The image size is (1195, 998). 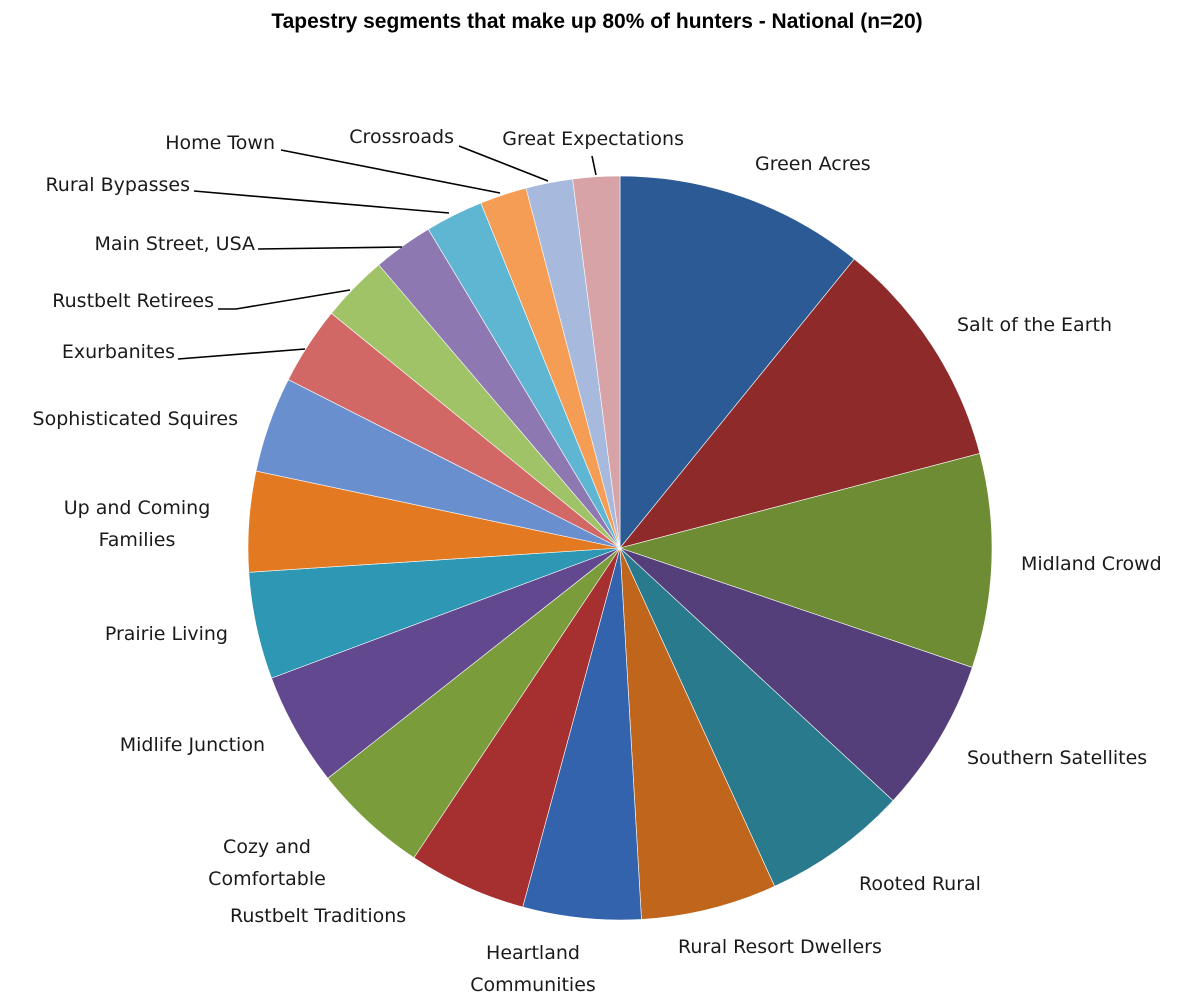 I want to click on leader-line-main-street-usa, so click(x=330, y=248).